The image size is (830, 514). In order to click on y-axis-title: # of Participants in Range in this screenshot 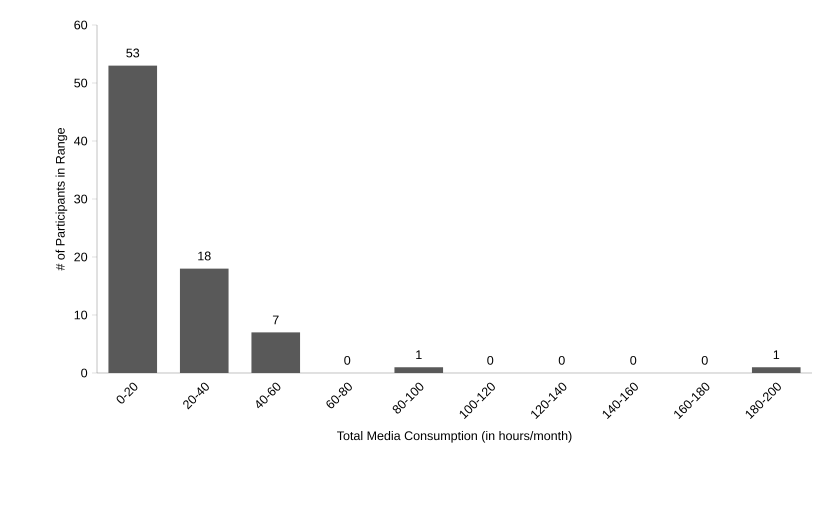, I will do `click(62, 199)`.